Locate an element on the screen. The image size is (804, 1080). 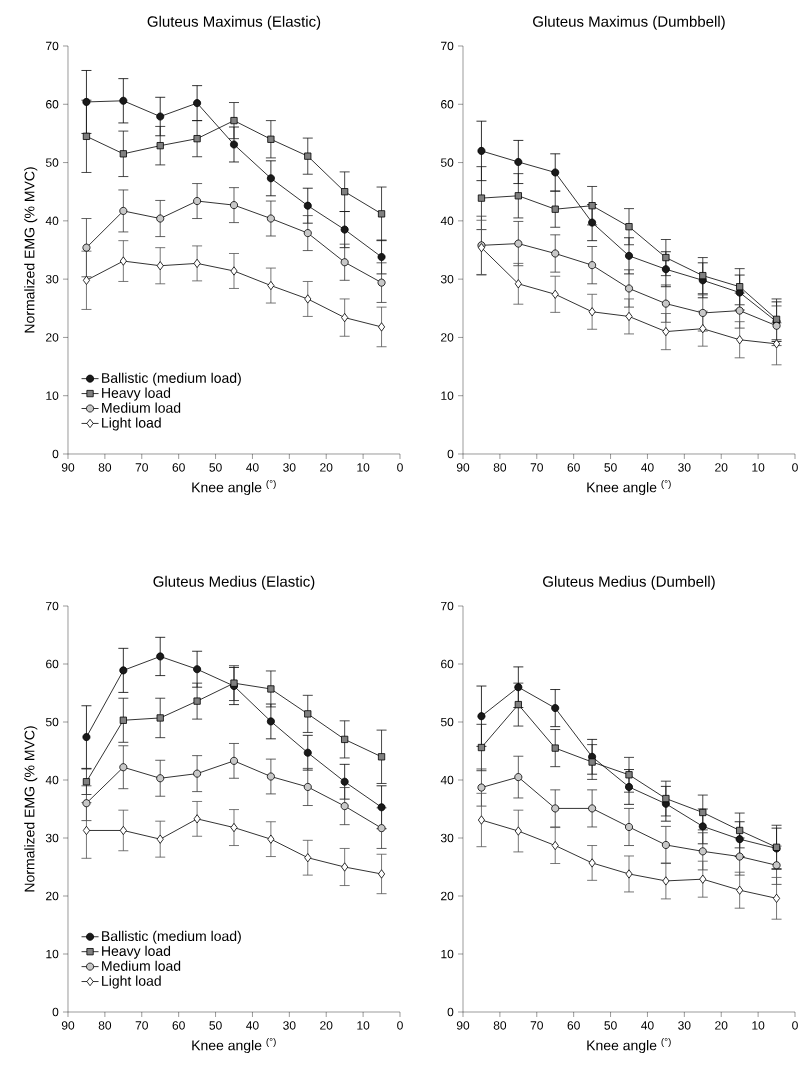
chart-title: Gluteus Maximus (Dumbbell) is located at coordinates (629, 22).